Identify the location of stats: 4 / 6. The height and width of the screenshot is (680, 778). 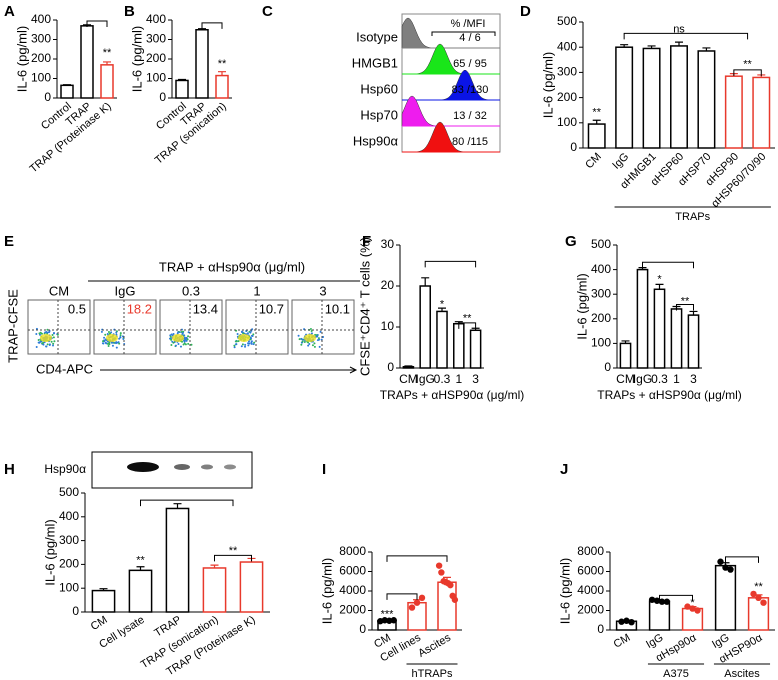
(469, 38).